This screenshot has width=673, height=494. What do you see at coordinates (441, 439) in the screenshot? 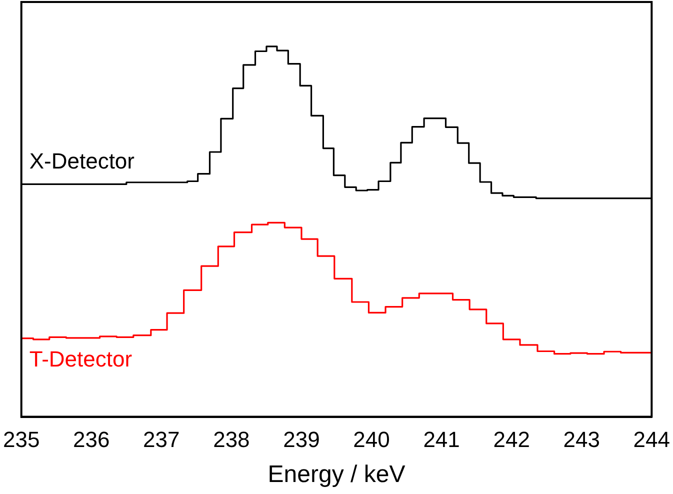
I see `x-tick-label: 241` at bounding box center [441, 439].